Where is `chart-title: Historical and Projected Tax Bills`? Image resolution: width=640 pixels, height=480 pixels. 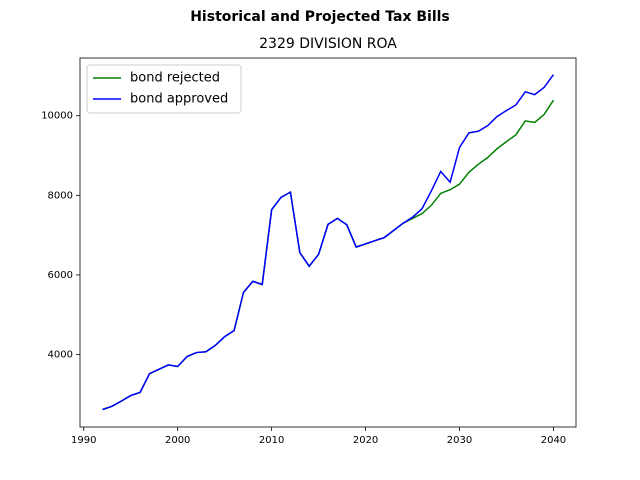 chart-title: Historical and Projected Tax Bills is located at coordinates (320, 17).